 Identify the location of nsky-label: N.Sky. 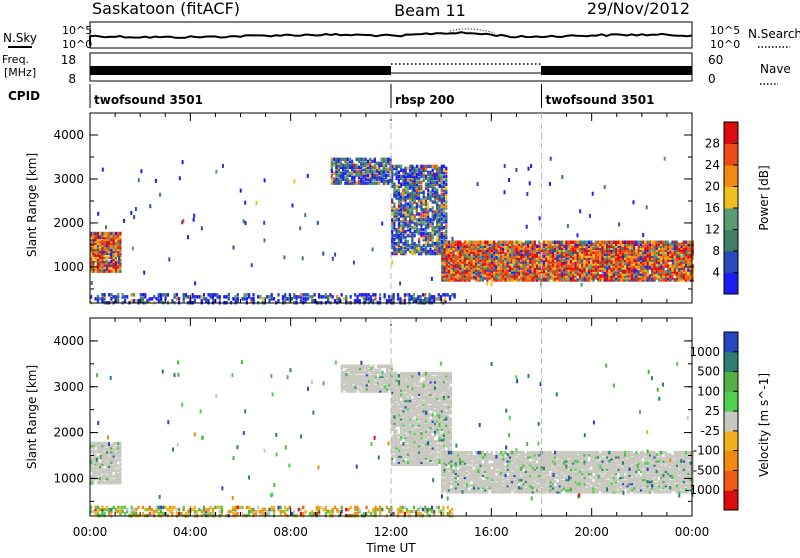
(20, 38).